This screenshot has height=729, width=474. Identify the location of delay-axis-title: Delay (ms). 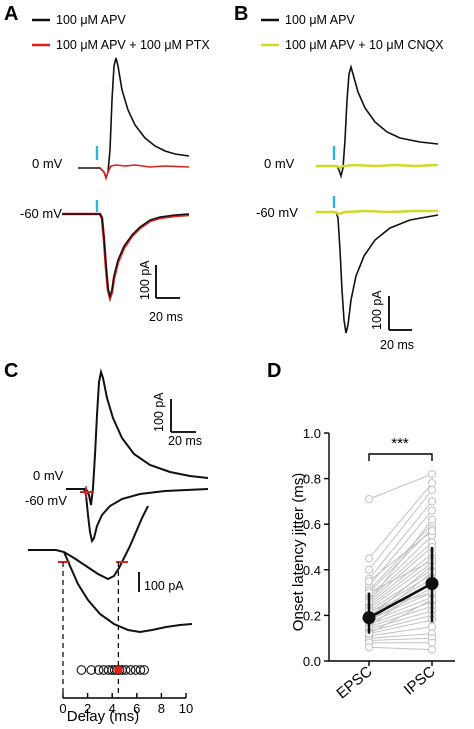
(103, 716).